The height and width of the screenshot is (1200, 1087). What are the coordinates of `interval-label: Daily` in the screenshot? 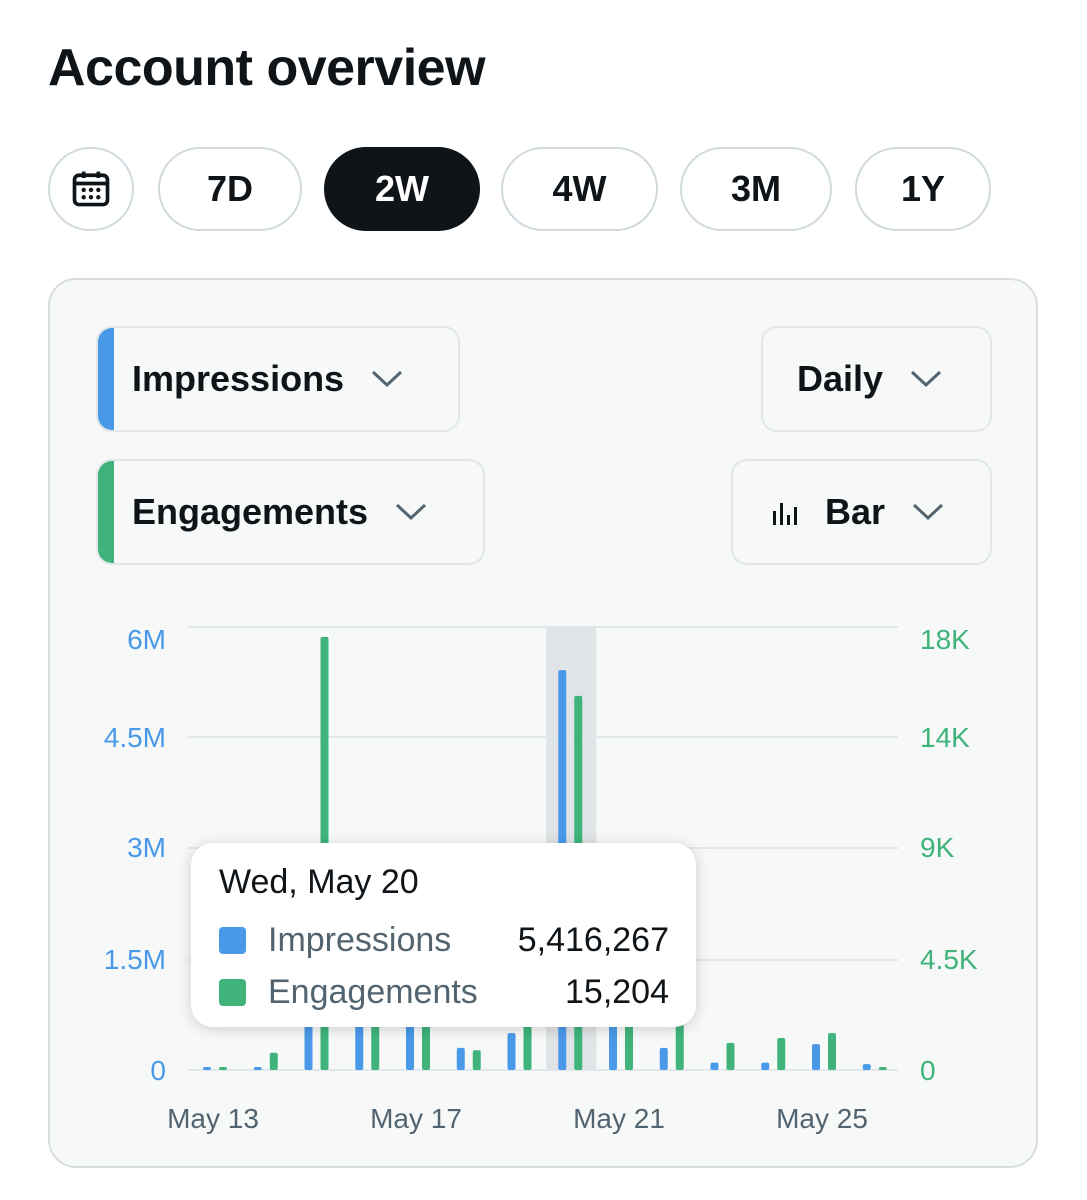 It's located at (840, 378).